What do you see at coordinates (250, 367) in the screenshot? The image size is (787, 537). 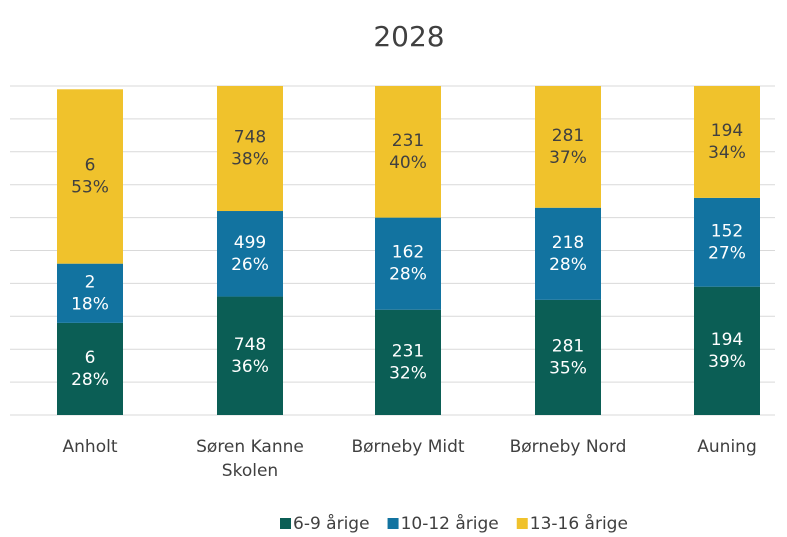 I see `value-label: 36%` at bounding box center [250, 367].